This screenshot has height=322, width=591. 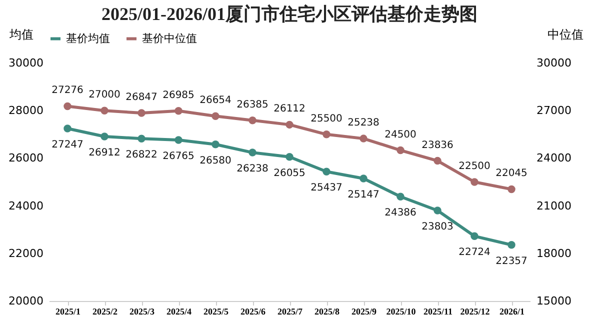 What do you see at coordinates (290, 109) in the screenshot?
I see `data-label: 26112` at bounding box center [290, 109].